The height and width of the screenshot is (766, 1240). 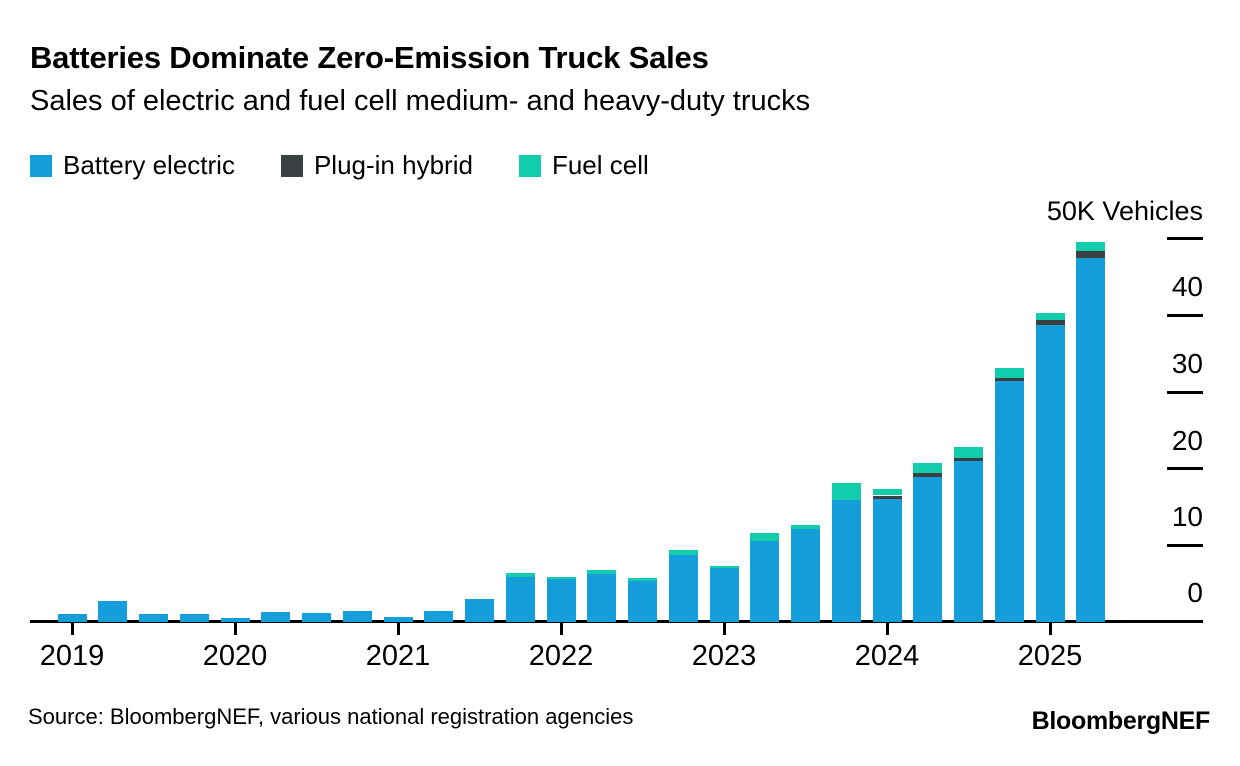 I want to click on y-axis-label: 30, so click(x=1187, y=364).